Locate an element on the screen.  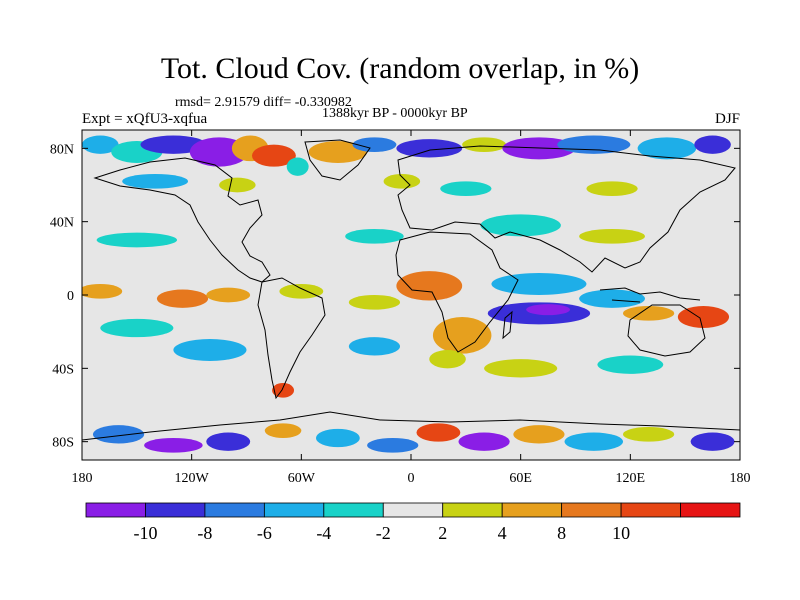
colorbar-label: 8 is located at coordinates (561, 533).